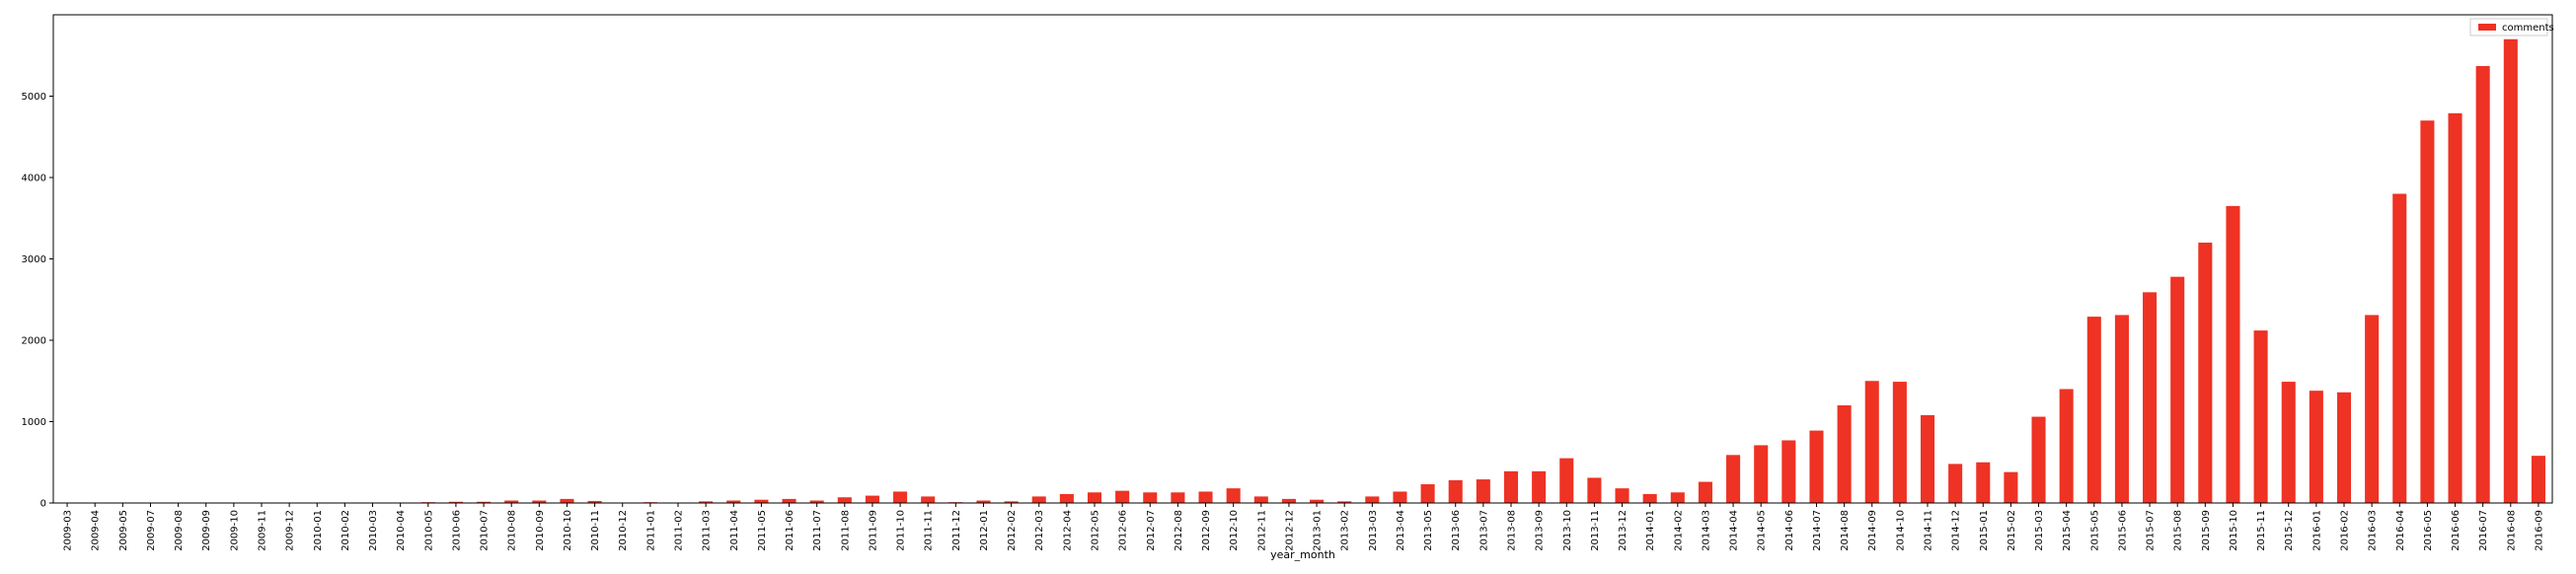 This screenshot has width=2576, height=574. I want to click on x-tick-label: 2016-07, so click(2484, 531).